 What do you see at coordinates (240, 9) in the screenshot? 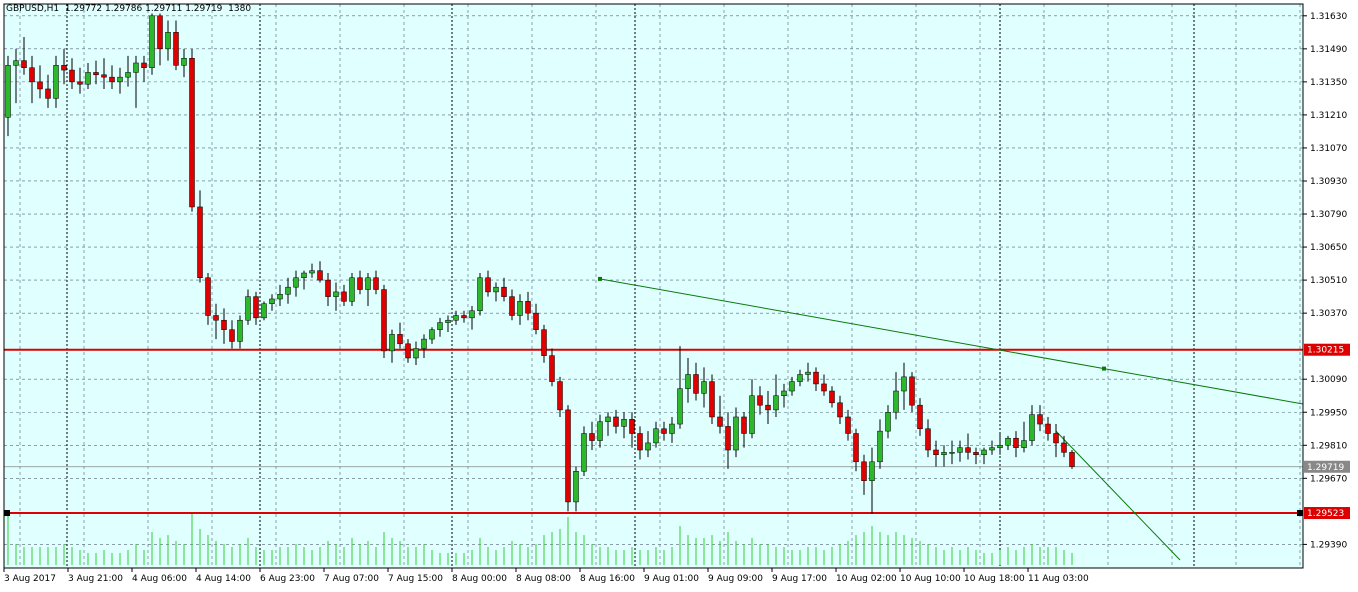
I see `header-volume: 1380` at bounding box center [240, 9].